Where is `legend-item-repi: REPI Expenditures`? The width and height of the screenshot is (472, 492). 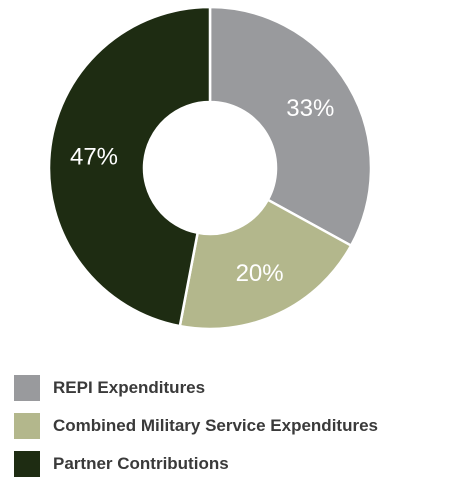
legend-item-repi: REPI Expenditures is located at coordinates (196, 388).